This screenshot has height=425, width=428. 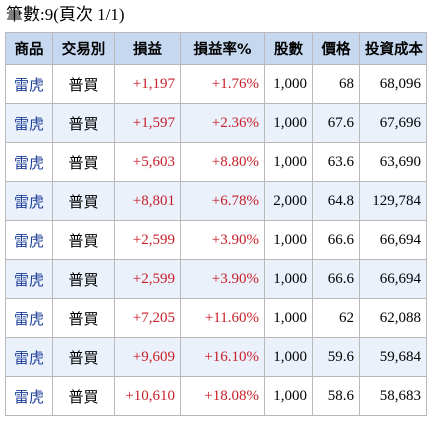 I want to click on investment-cost-cell: 59,684, so click(x=393, y=357).